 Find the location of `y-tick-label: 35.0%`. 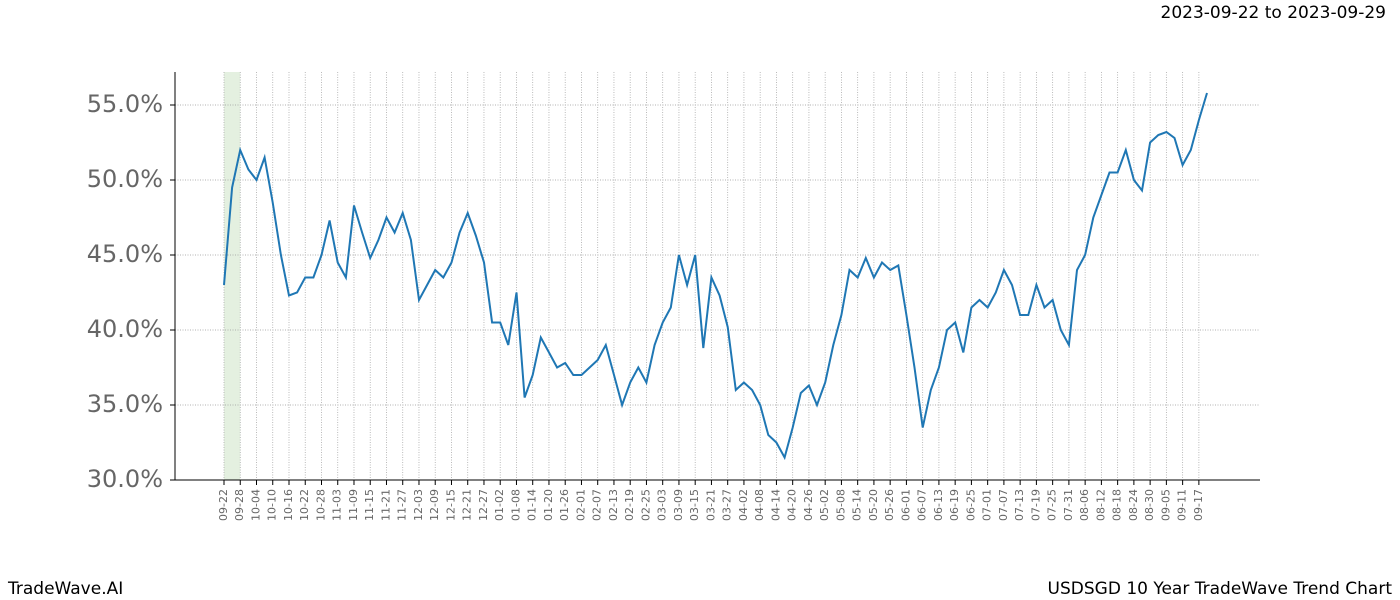

y-tick-label: 35.0% is located at coordinates (125, 404).